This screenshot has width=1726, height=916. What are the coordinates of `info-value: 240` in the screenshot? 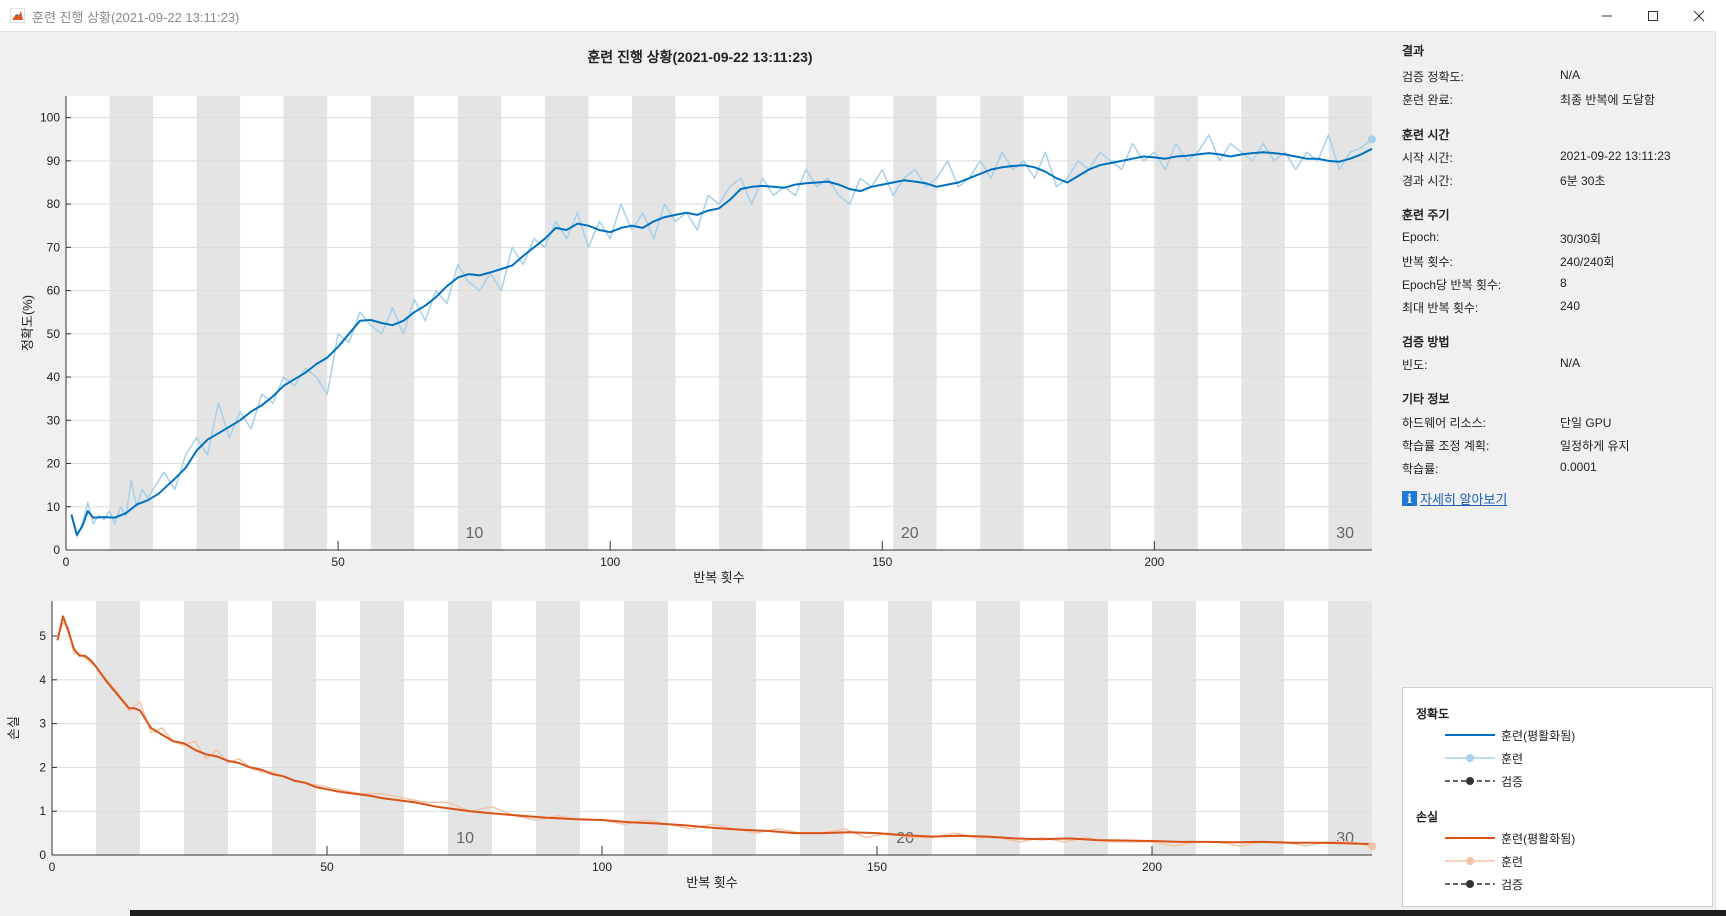 It's located at (1570, 306).